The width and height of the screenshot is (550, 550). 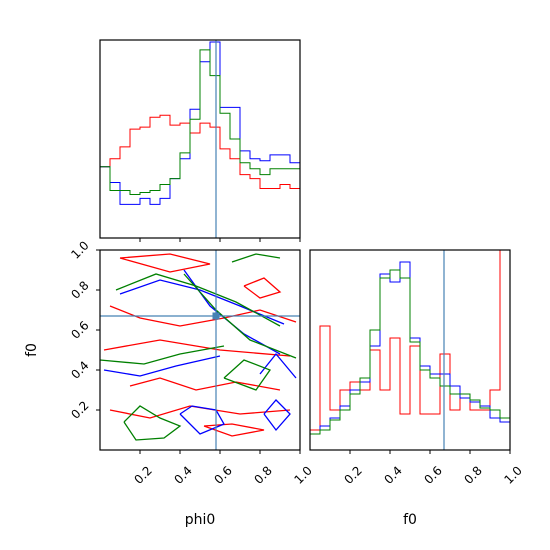 What do you see at coordinates (32, 350) in the screenshot?
I see `y-axis-label-f0: f0` at bounding box center [32, 350].